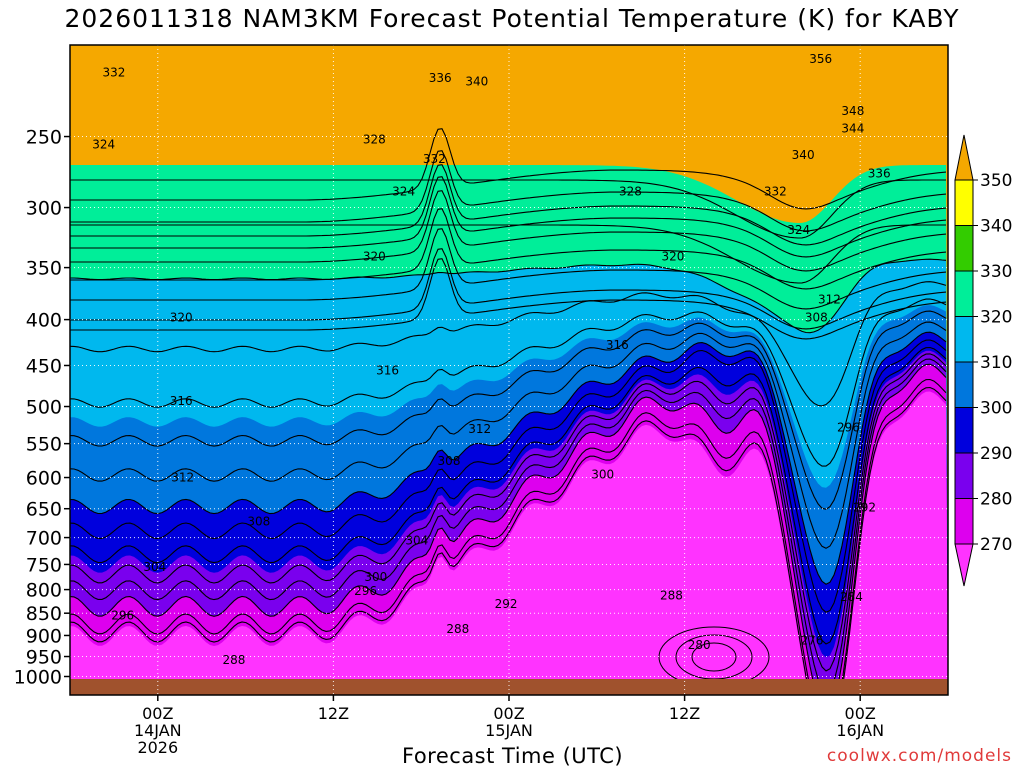 The height and width of the screenshot is (768, 1024). Describe the element at coordinates (714, 657) in the screenshot. I see `cold-core-ring` at that location.